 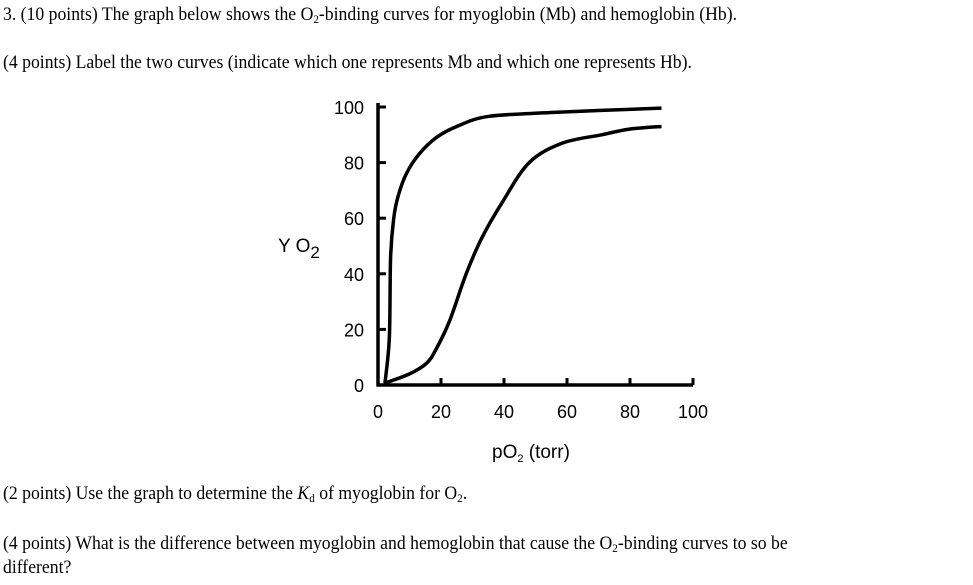 What do you see at coordinates (702, 543) in the screenshot?
I see `part-c-end: -binding curves to so be` at bounding box center [702, 543].